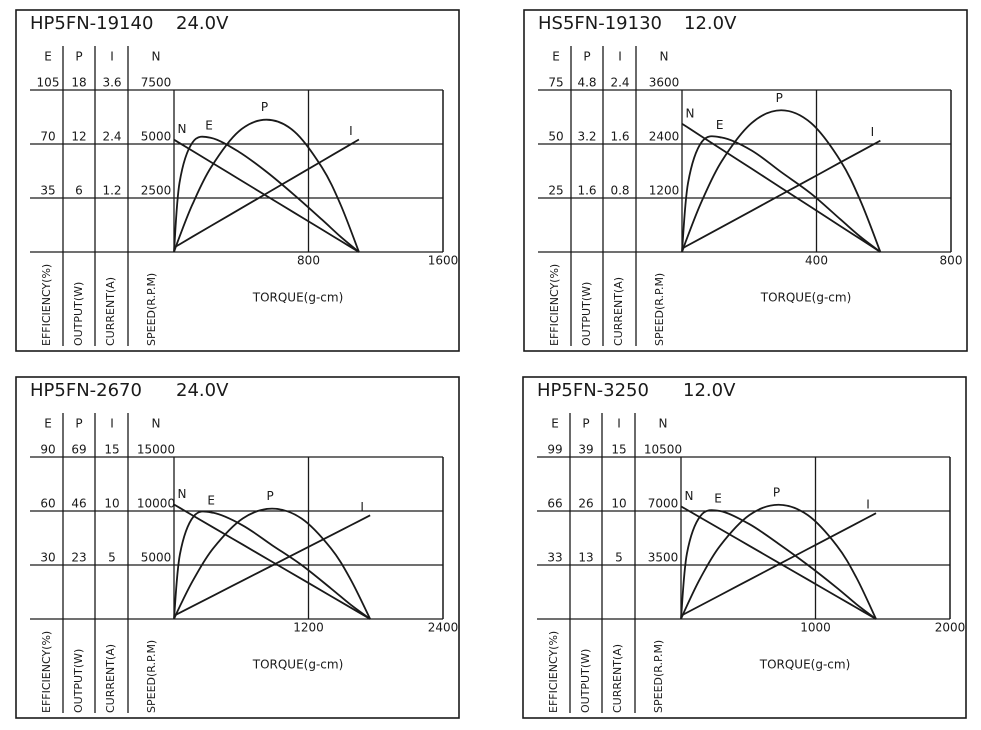 This screenshot has width=981, height=730. I want to click on y-tick-label: 12, so click(78, 137).